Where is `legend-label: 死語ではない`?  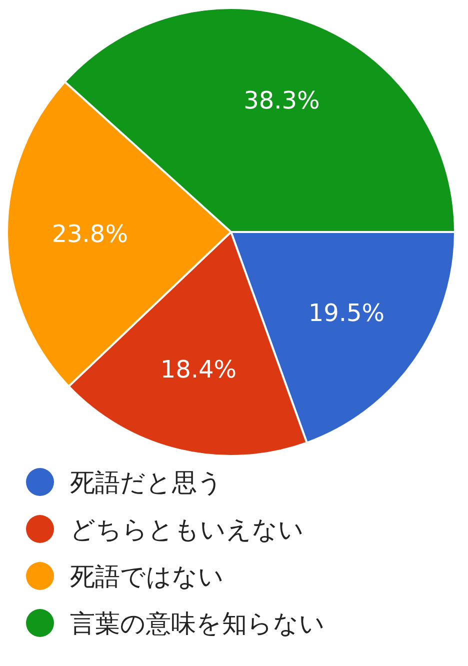 legend-label: 死語ではない is located at coordinates (147, 576).